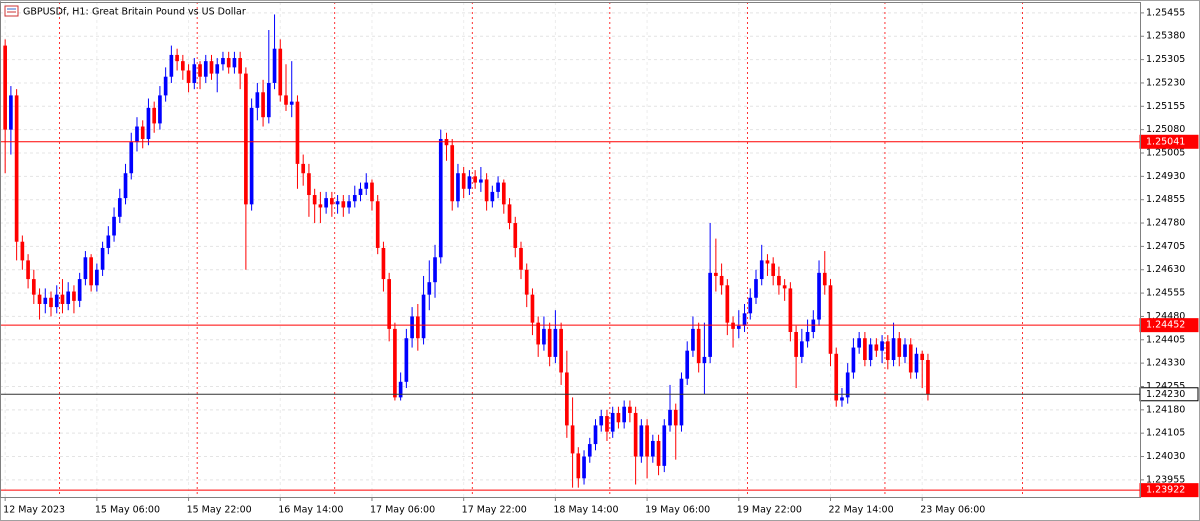 The height and width of the screenshot is (521, 1200). What do you see at coordinates (1165, 316) in the screenshot?
I see `y-tick-label: 1.24480` at bounding box center [1165, 316].